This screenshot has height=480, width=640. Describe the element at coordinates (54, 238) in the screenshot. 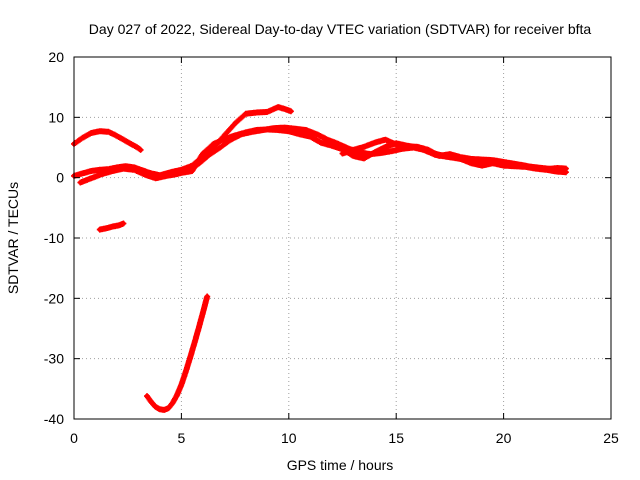

I see `y-tick-label: -10` at that location.